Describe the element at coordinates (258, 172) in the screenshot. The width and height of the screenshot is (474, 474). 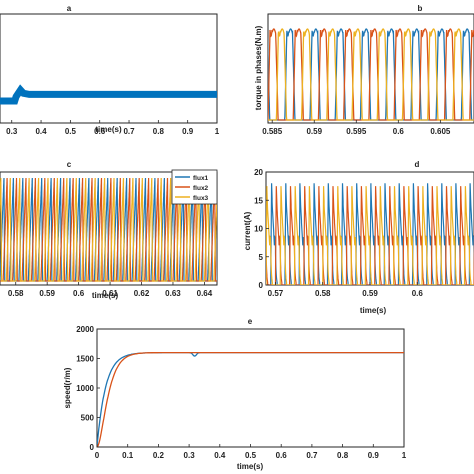
I see `y-tick-label: 20` at that location.